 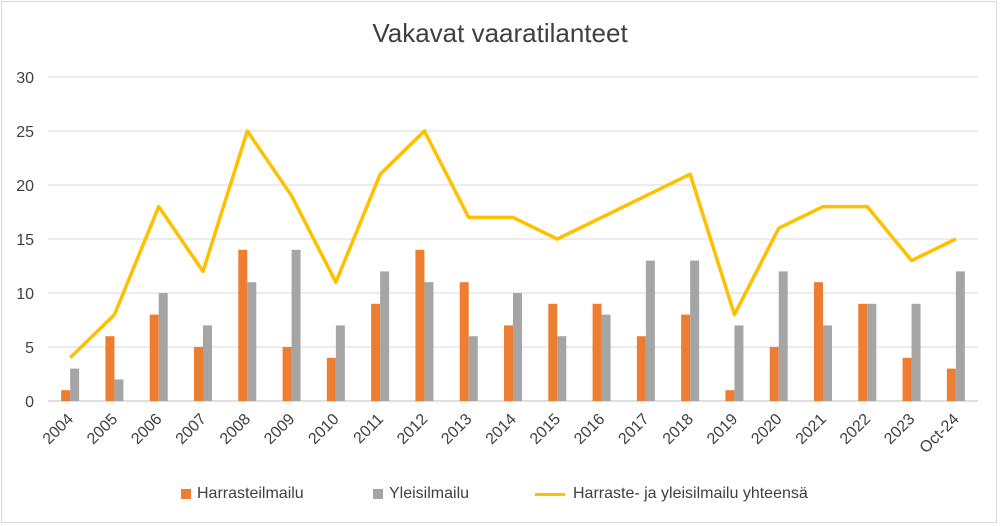 I want to click on x-tick-label: 2015, so click(x=545, y=429).